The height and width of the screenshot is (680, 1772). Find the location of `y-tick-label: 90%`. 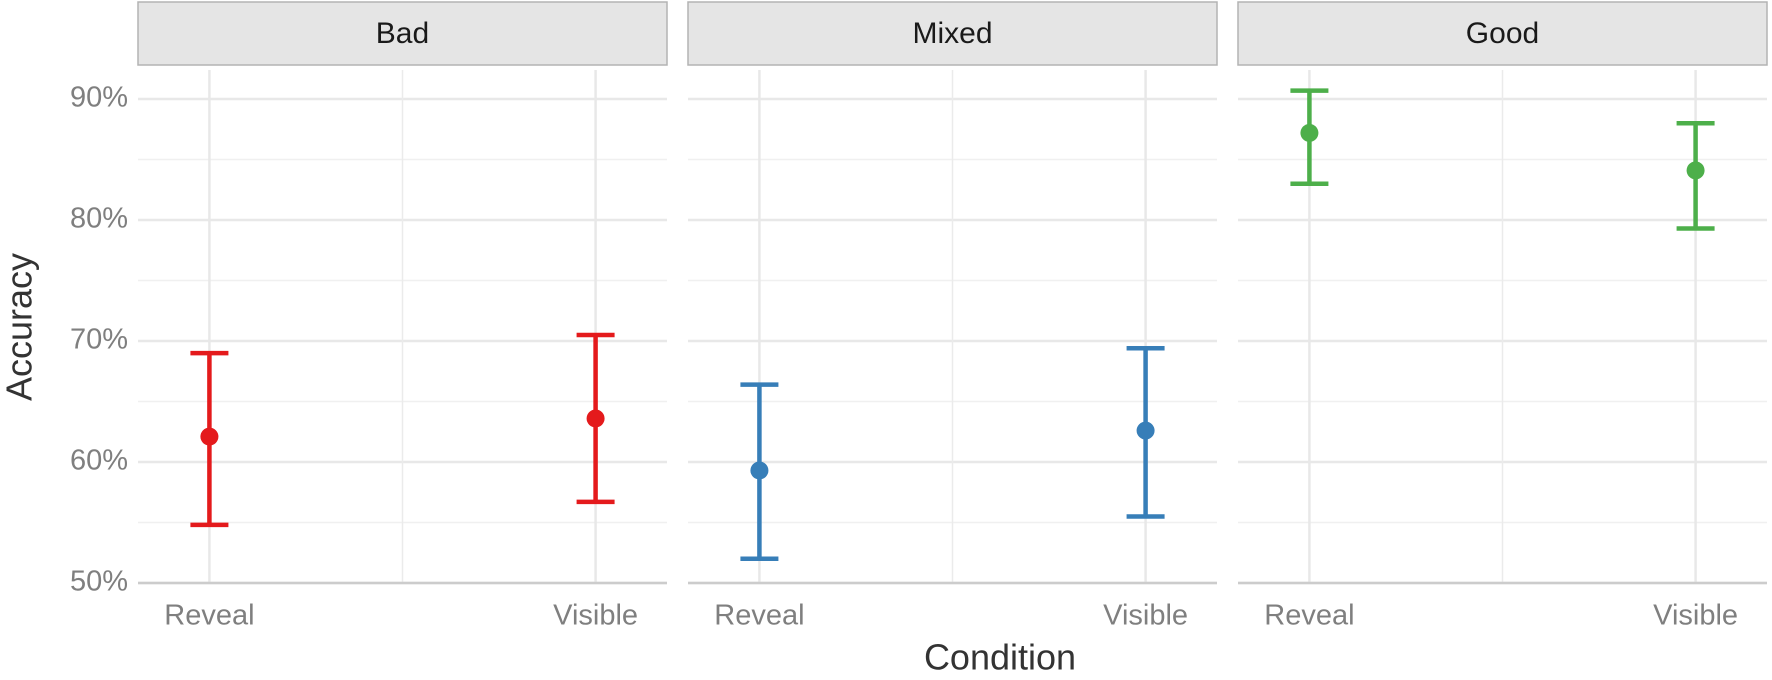

y-tick-label: 90% is located at coordinates (99, 98).